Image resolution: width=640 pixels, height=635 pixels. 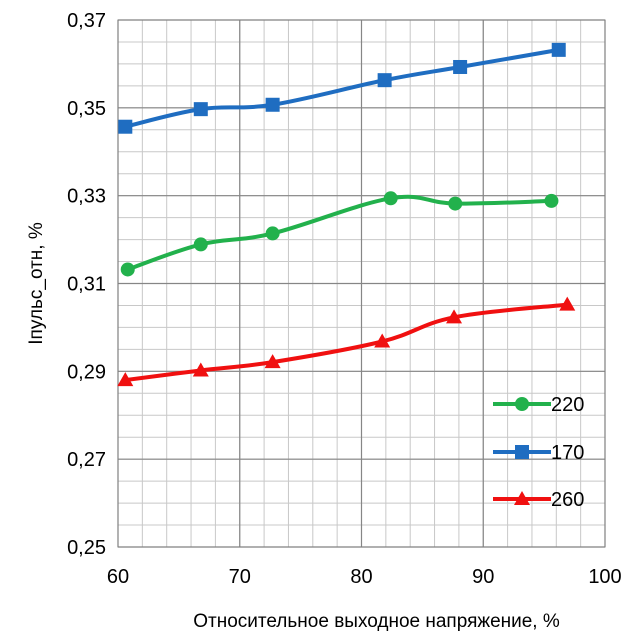 I want to click on legend-item-220: 220, so click(x=538, y=405).